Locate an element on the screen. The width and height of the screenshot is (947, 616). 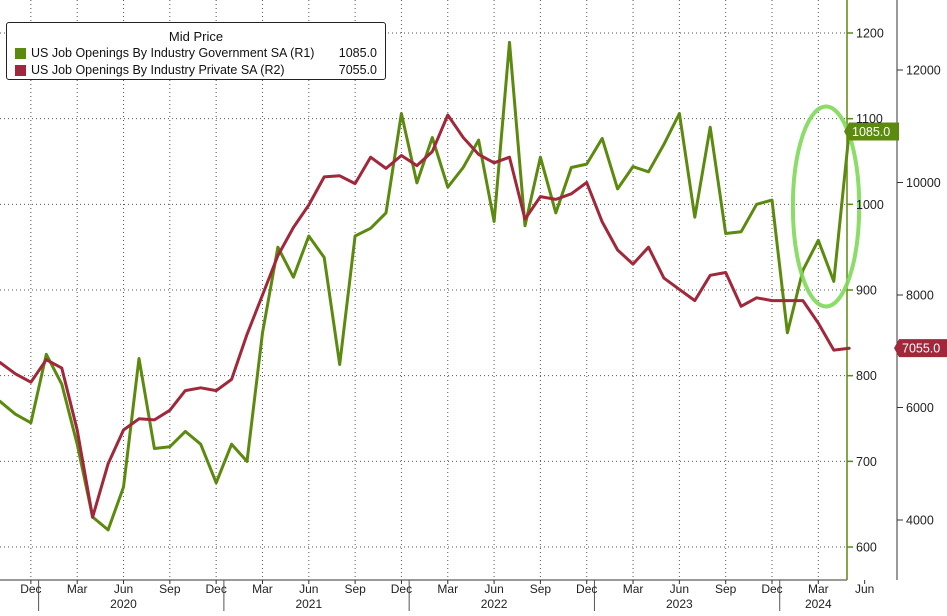
legend-value-government: 1085.0 is located at coordinates (357, 53).